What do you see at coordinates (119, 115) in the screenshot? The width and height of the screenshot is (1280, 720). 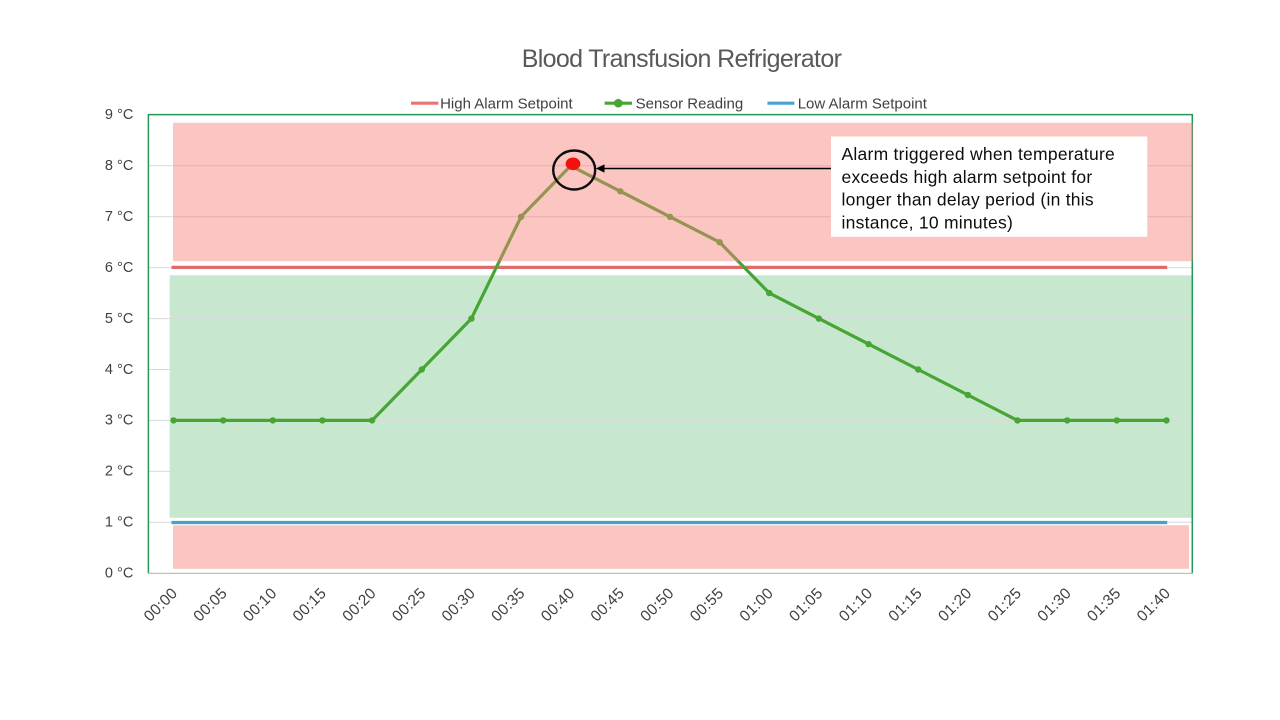 I see `svg-text: 9 °C` at bounding box center [119, 115].